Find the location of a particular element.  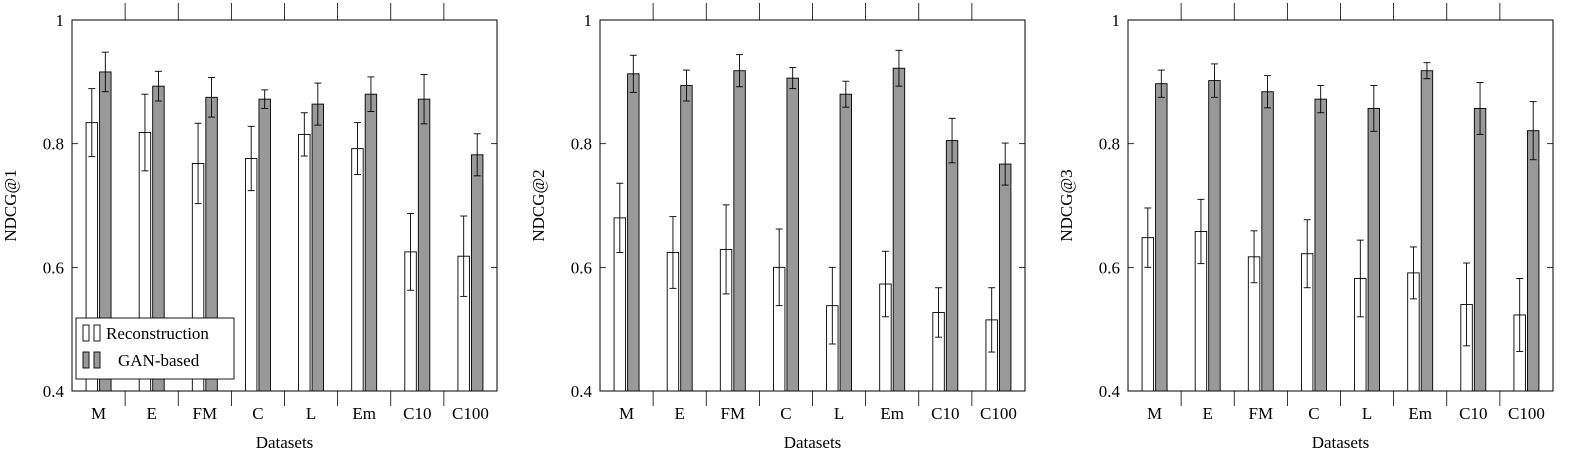

legend: Reconstruction GAN-based is located at coordinates (155, 348).